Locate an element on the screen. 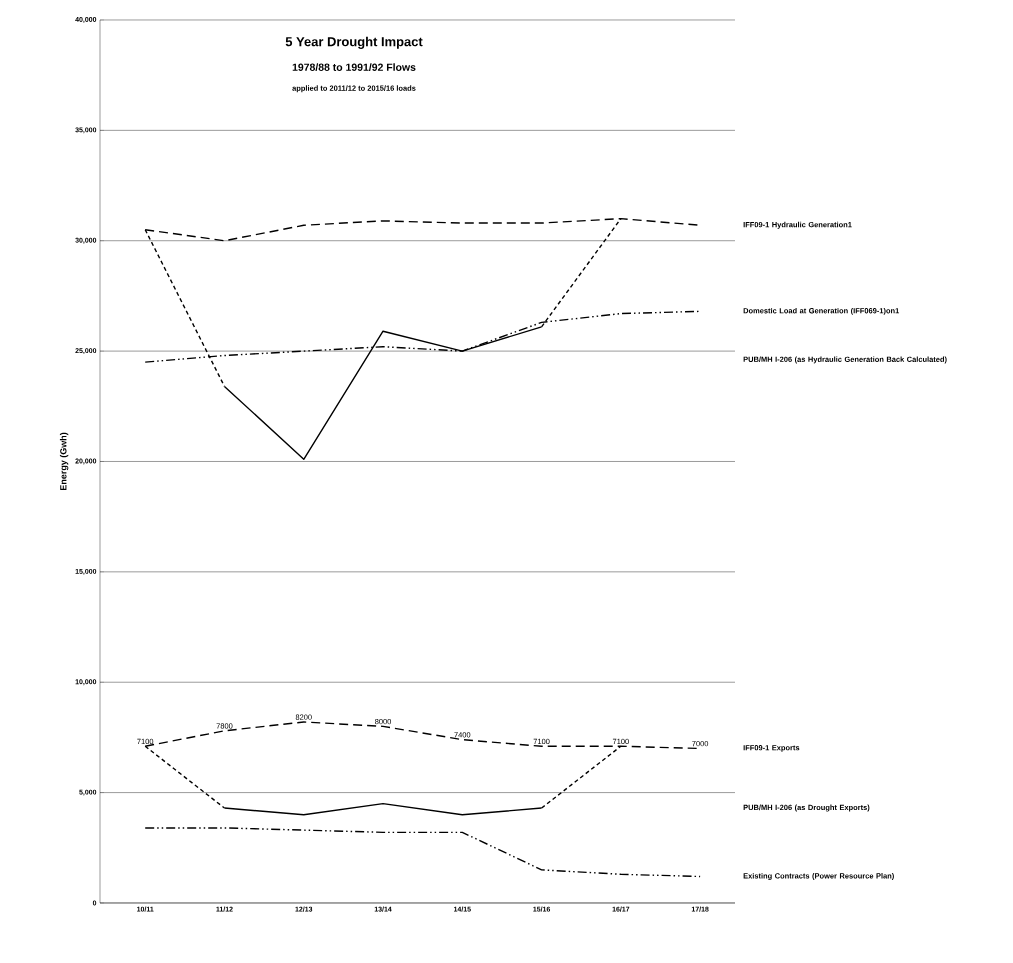 The image size is (1013, 963). y-axis-title: Energy (Gwh) is located at coordinates (64, 461).